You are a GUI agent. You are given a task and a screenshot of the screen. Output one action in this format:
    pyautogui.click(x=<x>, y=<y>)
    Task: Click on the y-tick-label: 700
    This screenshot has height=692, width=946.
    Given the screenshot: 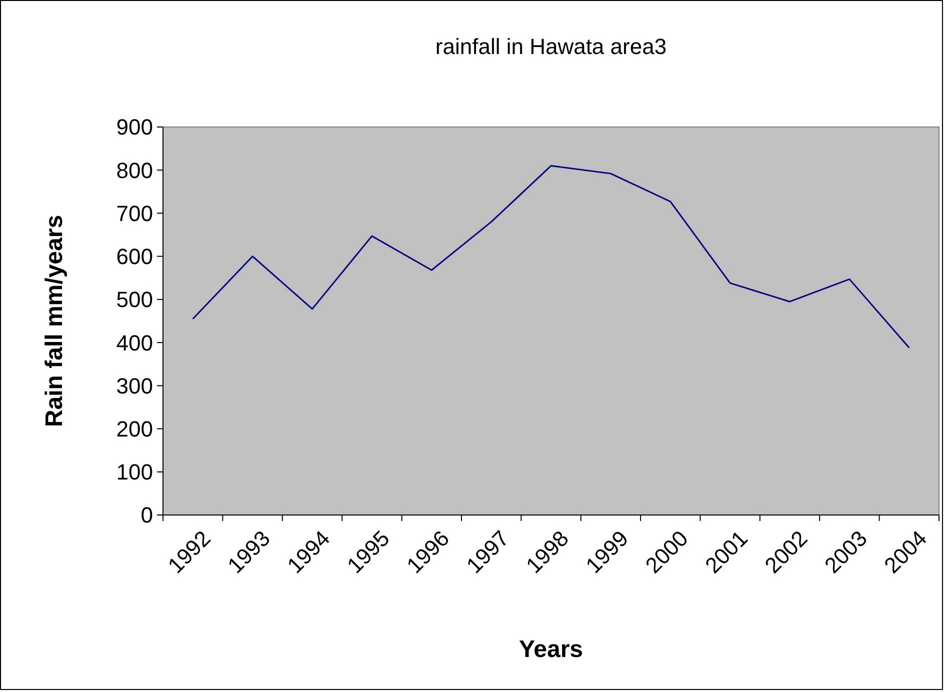 What is the action you would take?
    pyautogui.click(x=134, y=213)
    